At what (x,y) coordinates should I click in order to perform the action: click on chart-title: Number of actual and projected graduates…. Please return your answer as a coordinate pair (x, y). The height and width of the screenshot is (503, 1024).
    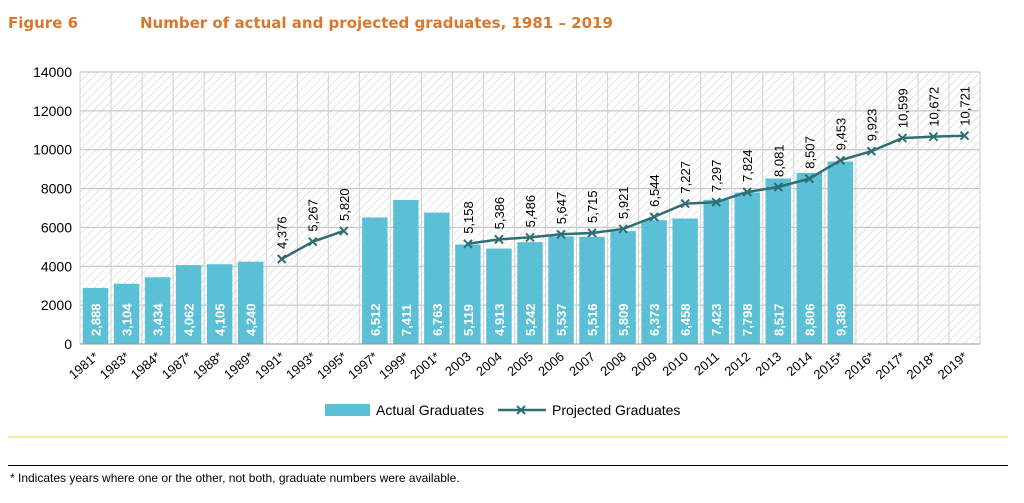
    Looking at the image, I should click on (376, 23).